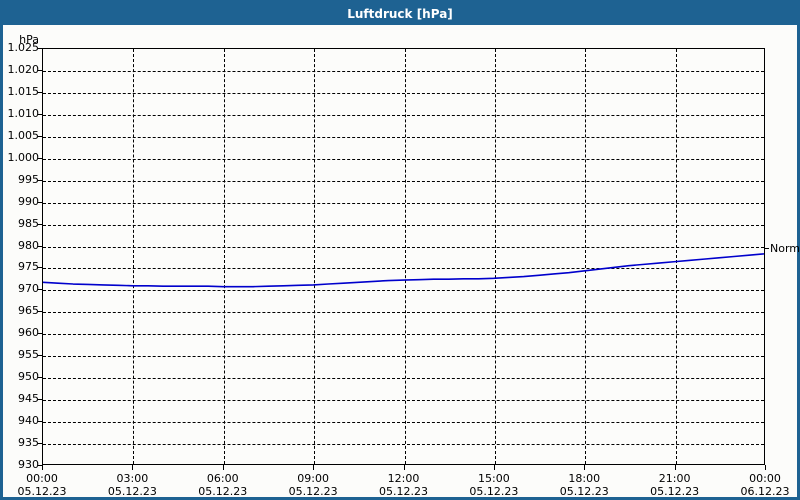 The height and width of the screenshot is (500, 800). I want to click on y-axis-tick-label: 945, so click(28, 399).